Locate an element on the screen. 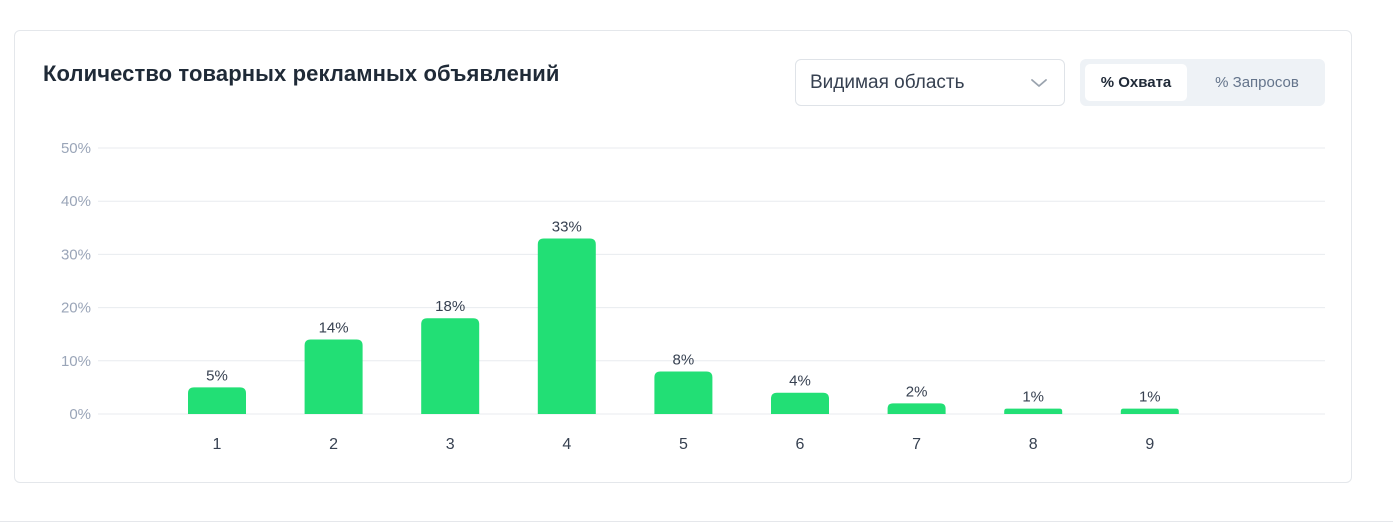 This screenshot has height=524, width=1393. toggle-queries-option: % Запросов is located at coordinates (1257, 82).